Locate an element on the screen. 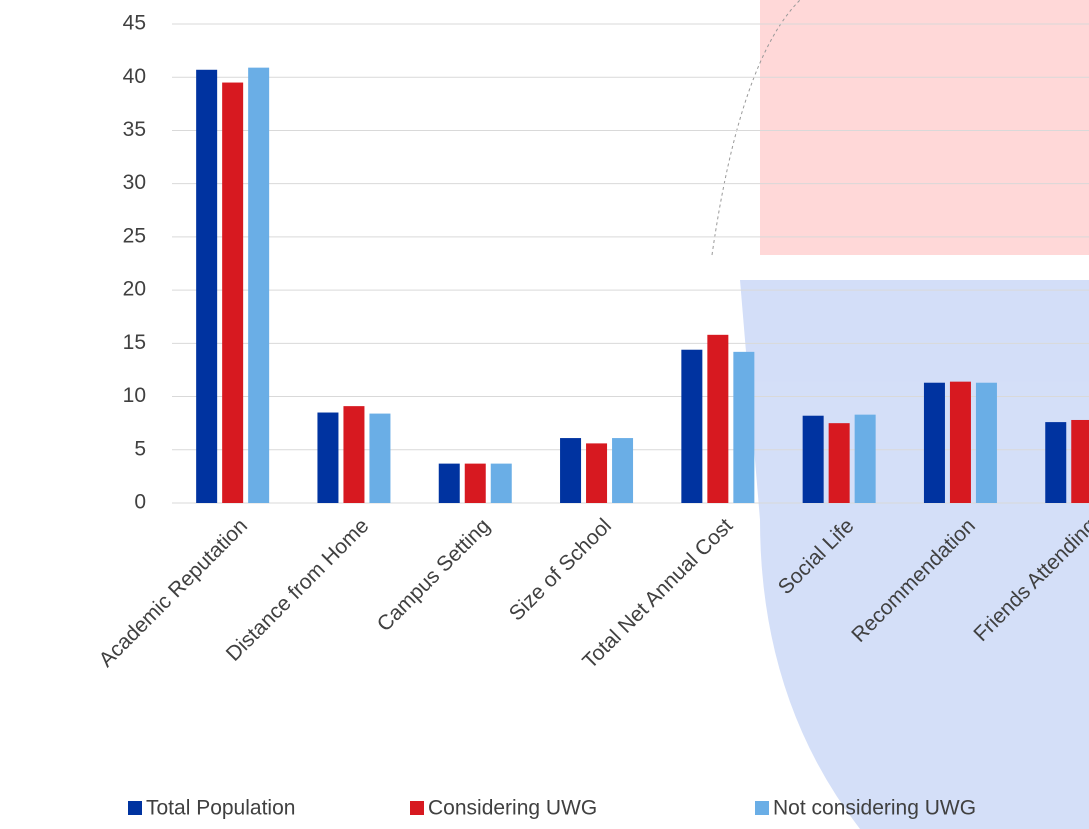 The width and height of the screenshot is (1089, 829). watermark-edge is located at coordinates (756, 128).